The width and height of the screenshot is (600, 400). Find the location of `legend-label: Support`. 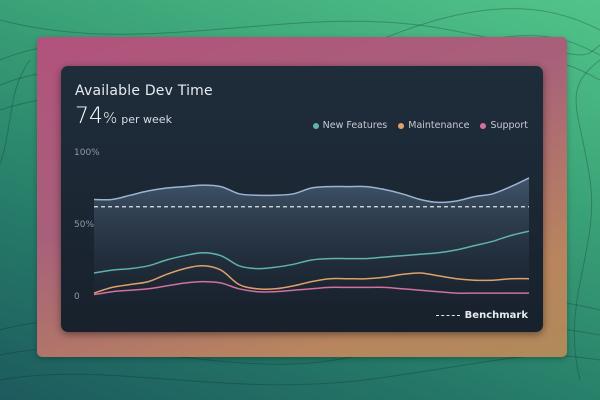

legend-label: Support is located at coordinates (509, 125).